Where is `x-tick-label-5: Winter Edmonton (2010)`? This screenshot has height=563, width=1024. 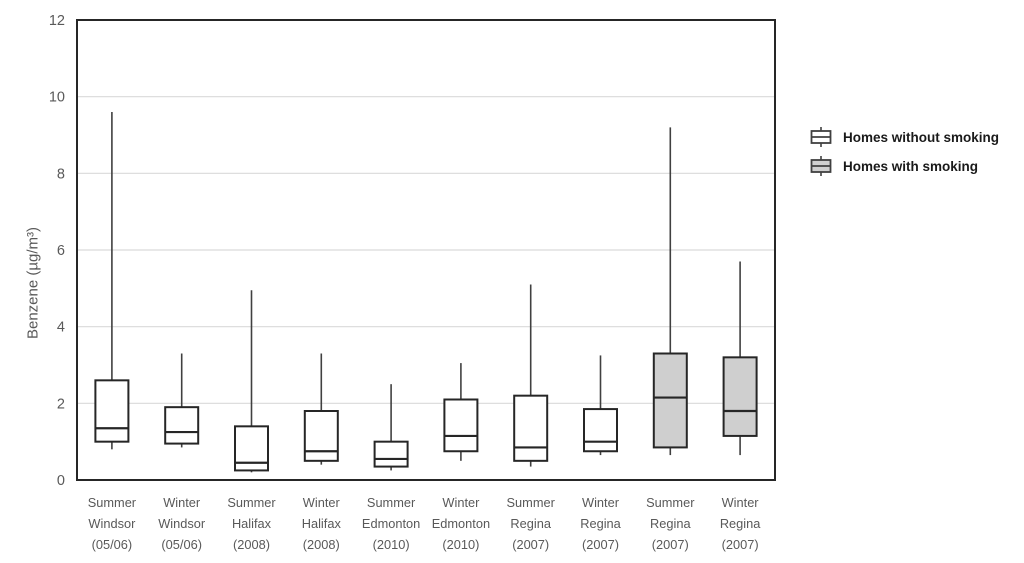 x-tick-label-5: Winter Edmonton (2010) is located at coordinates (461, 523).